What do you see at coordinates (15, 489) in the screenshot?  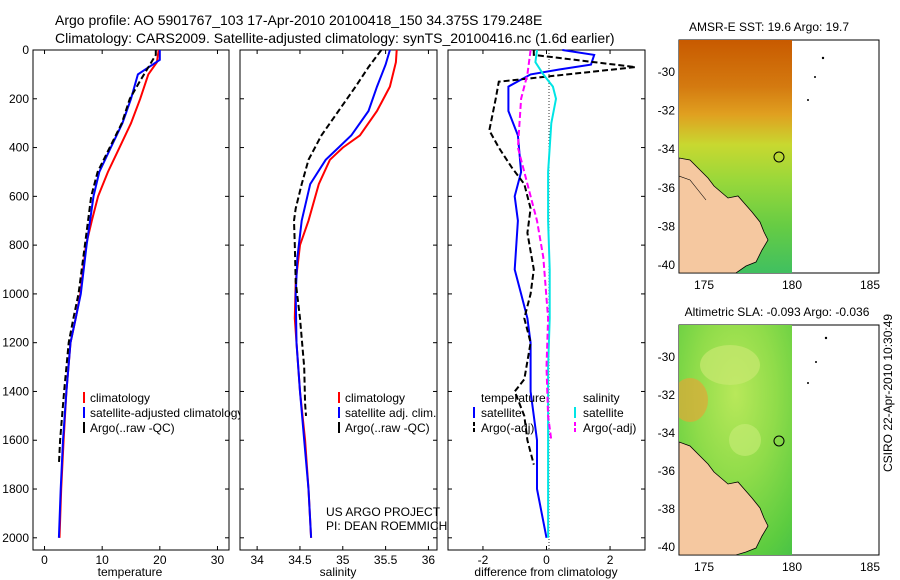 I see `y-tick-label: 1800` at bounding box center [15, 489].